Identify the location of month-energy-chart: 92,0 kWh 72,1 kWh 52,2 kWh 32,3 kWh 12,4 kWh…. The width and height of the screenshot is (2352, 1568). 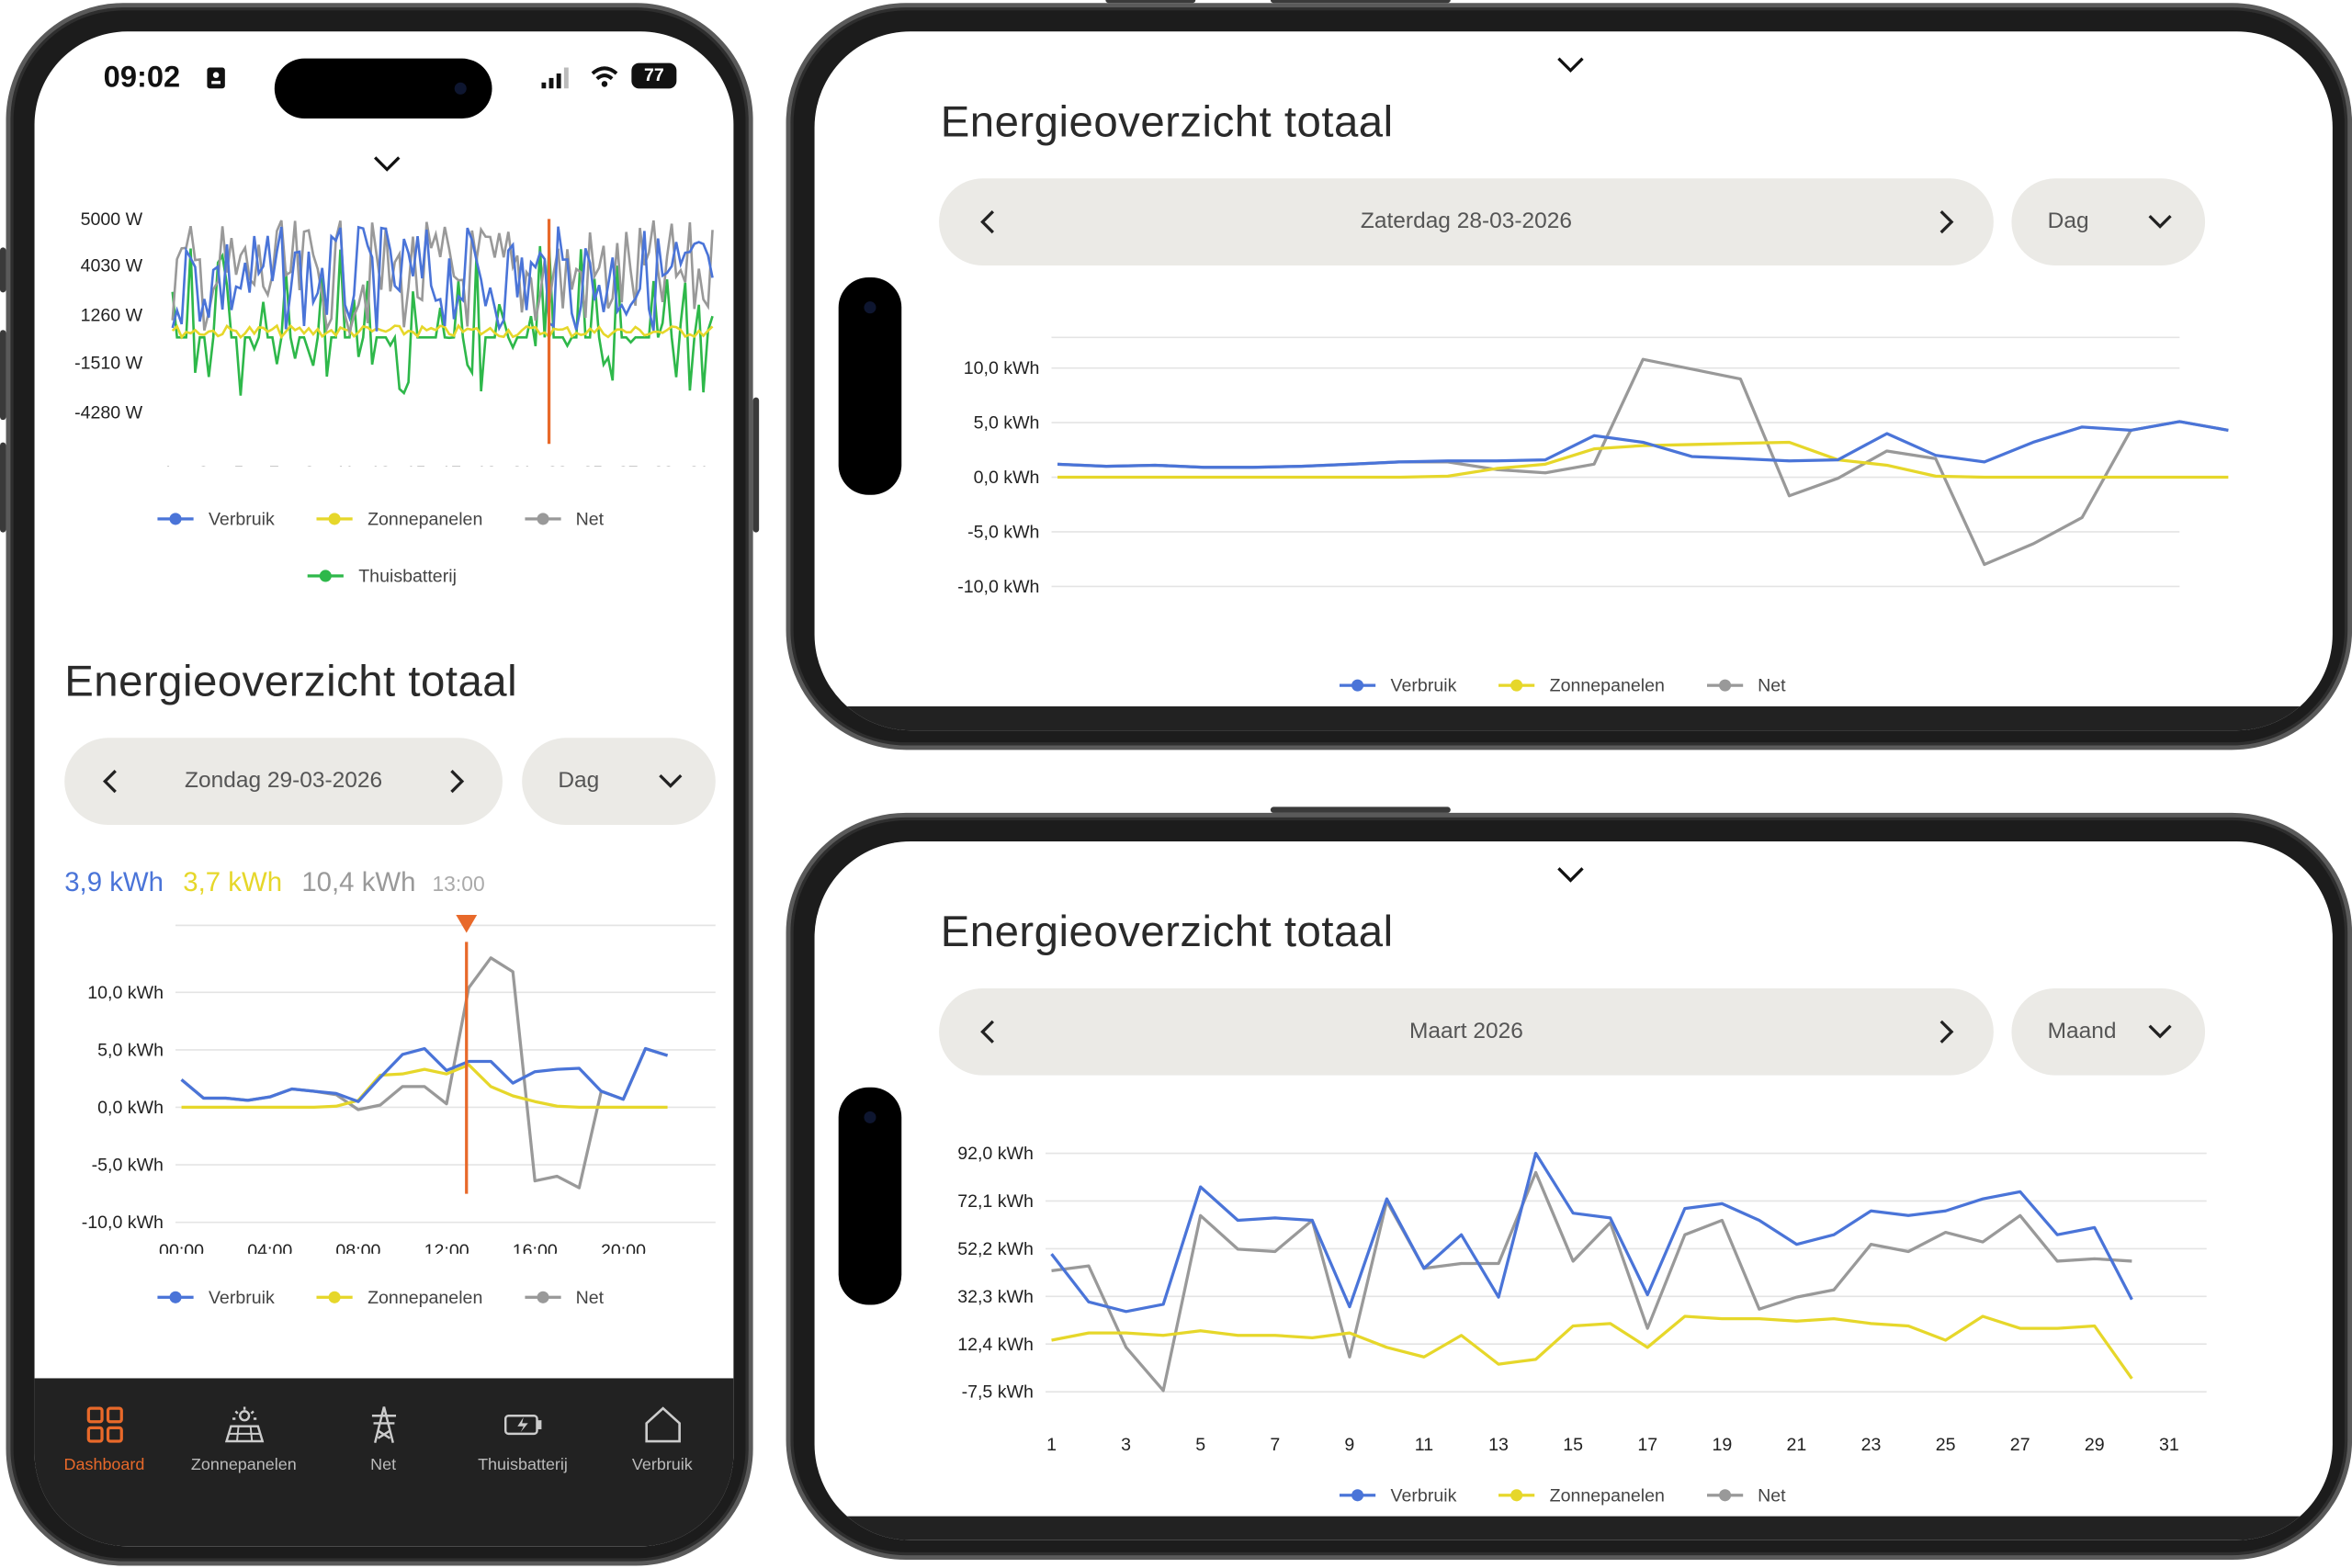
(1574, 1284).